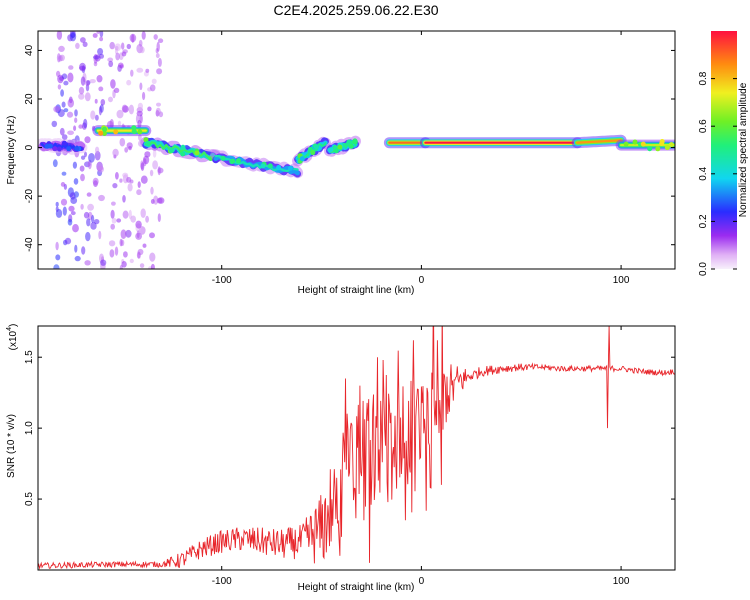  Describe the element at coordinates (29, 195) in the screenshot. I see `y-tick-label: -20` at that location.